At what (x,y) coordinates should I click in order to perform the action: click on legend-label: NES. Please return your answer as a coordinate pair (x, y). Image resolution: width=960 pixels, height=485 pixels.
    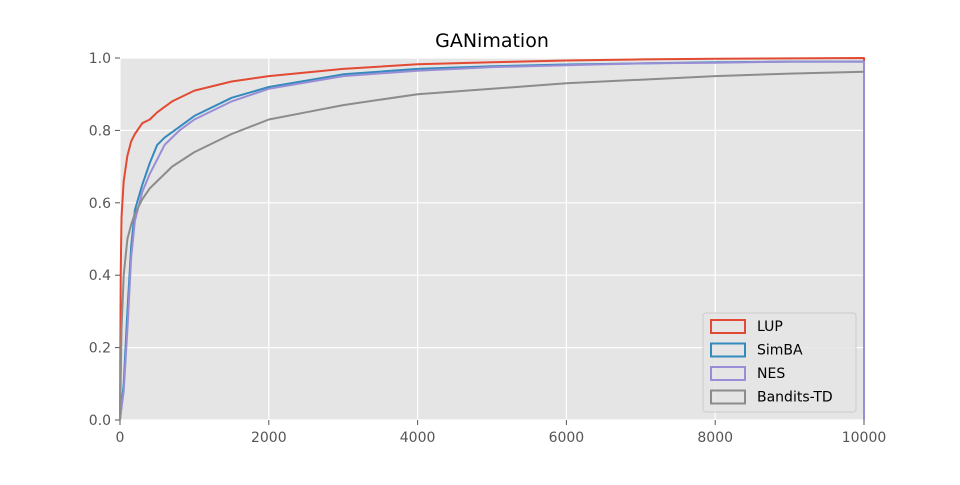
    Looking at the image, I should click on (771, 374).